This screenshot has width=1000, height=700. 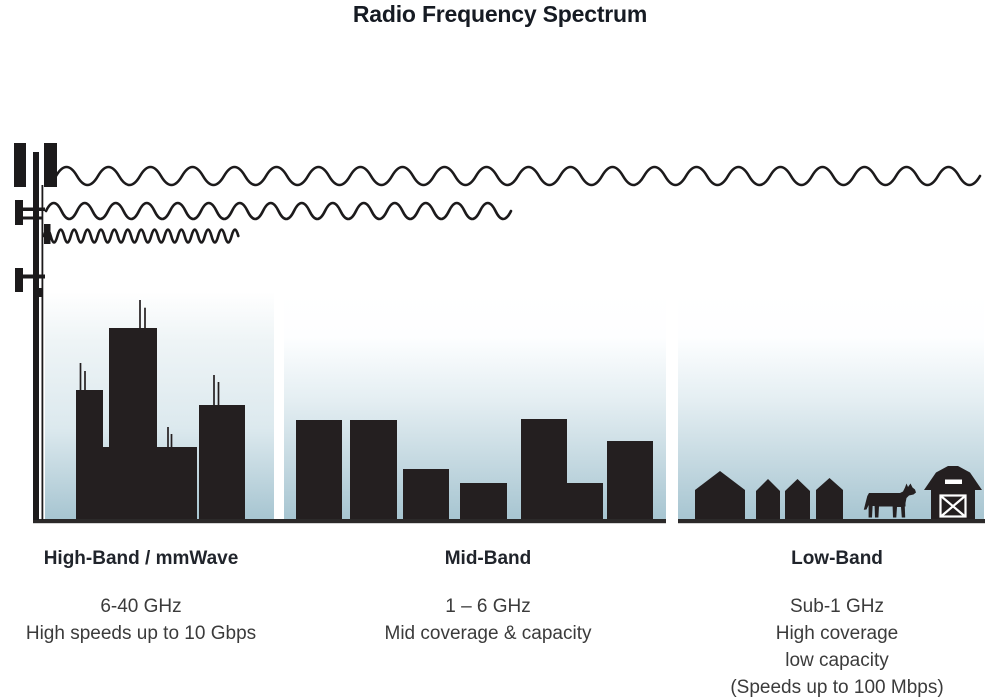 I want to click on rooftop-antennas, so click(x=149, y=373).